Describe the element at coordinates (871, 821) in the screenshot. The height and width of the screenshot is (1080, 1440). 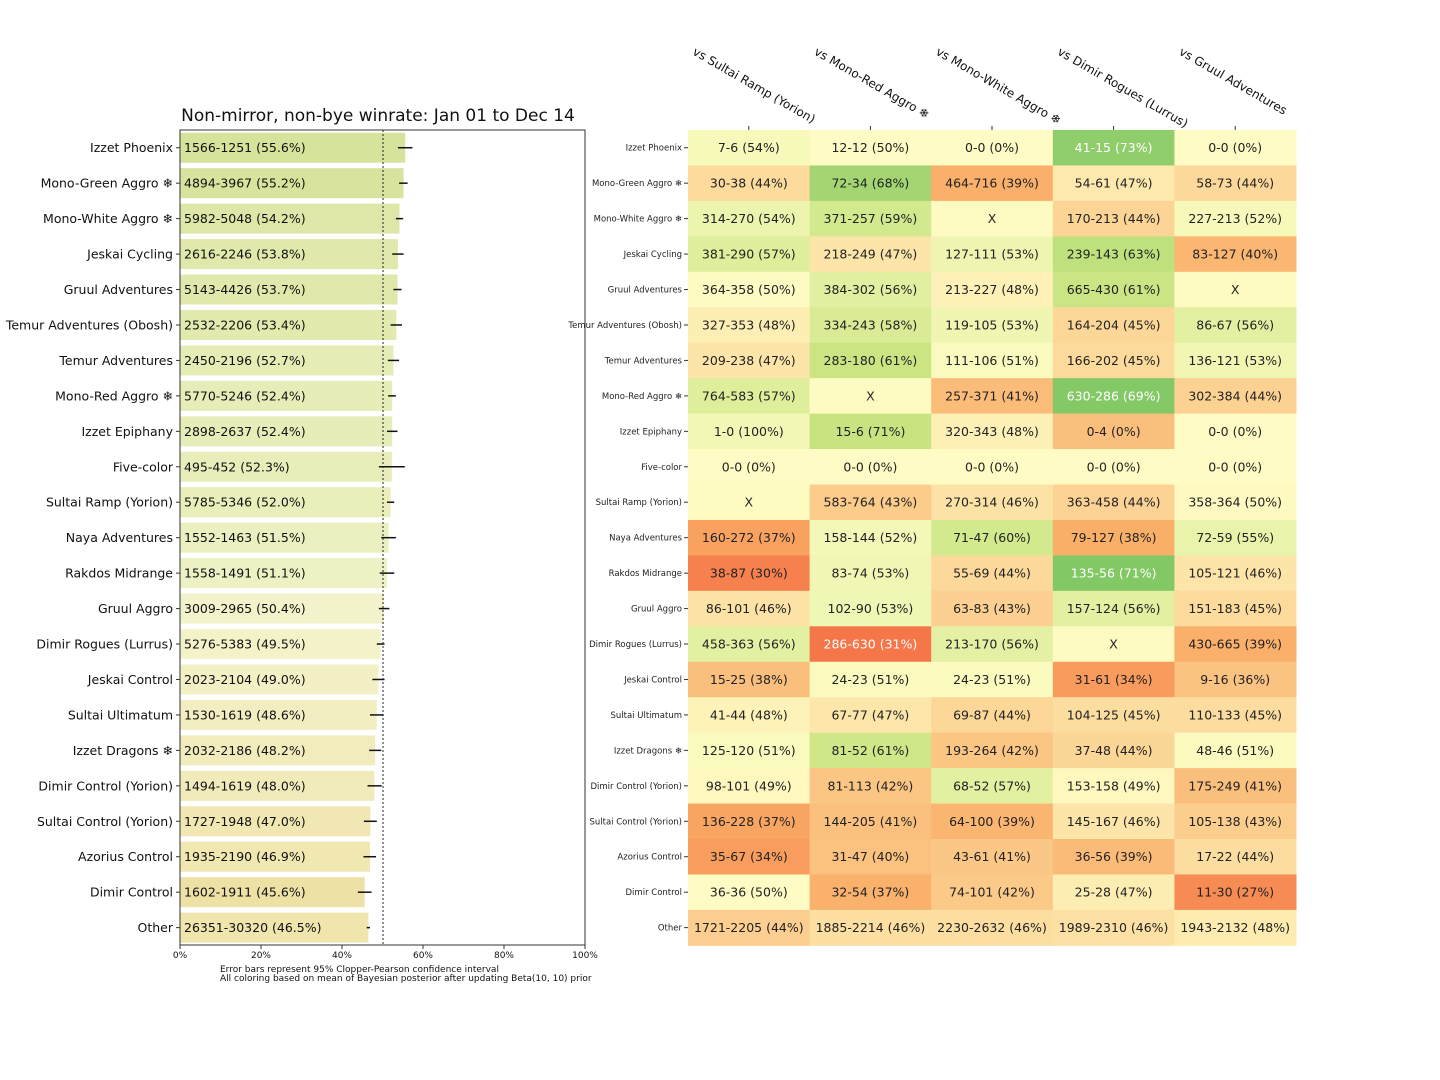
I see `heatmap-cell-text: 144-205 (41%)` at that location.